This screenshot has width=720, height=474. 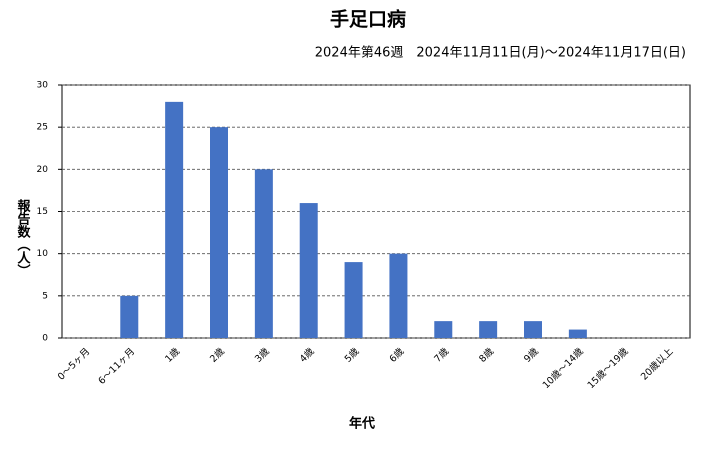 I want to click on y-tick-label: 10, so click(x=43, y=254).